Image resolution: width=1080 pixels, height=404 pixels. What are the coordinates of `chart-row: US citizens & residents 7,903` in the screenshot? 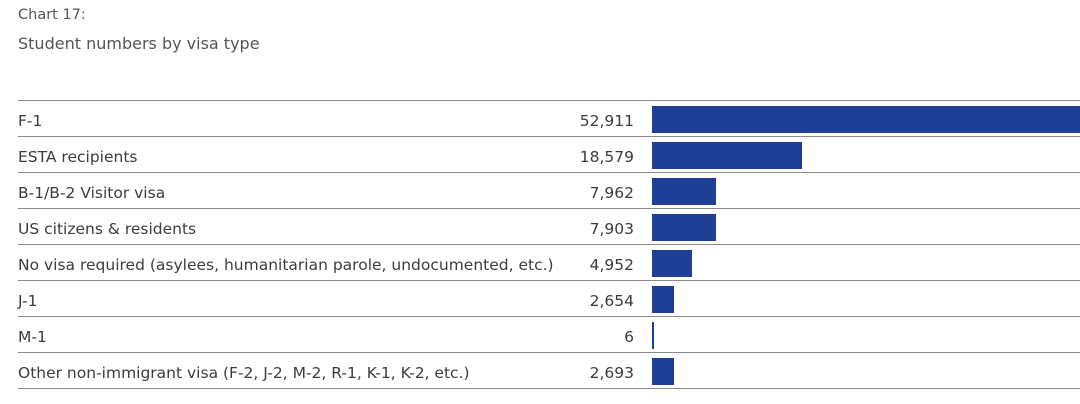 It's located at (549, 227).